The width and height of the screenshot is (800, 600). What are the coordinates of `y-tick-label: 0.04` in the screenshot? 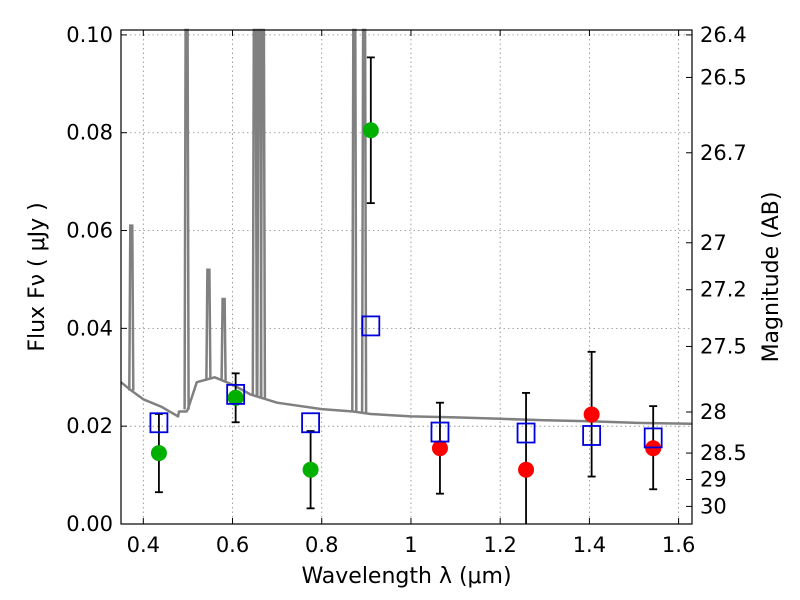 It's located at (89, 328).